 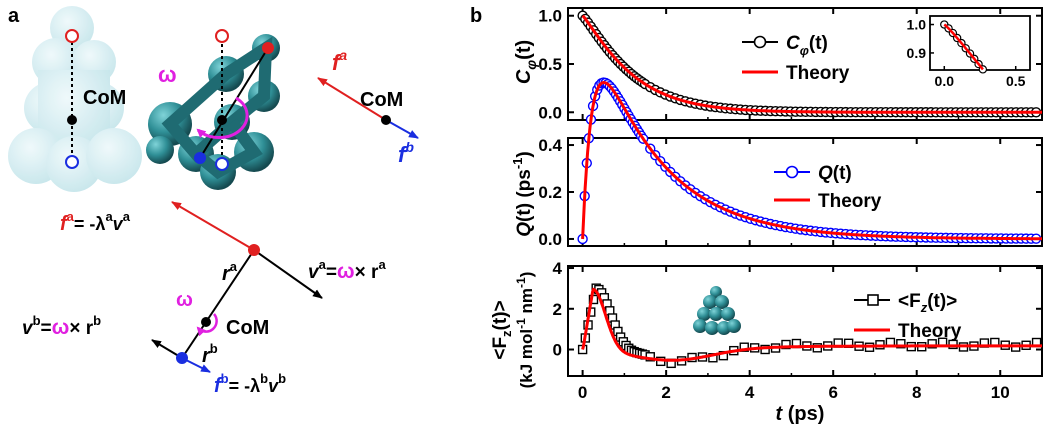 I want to click on com-label-bottom: CoM, so click(x=247, y=328).